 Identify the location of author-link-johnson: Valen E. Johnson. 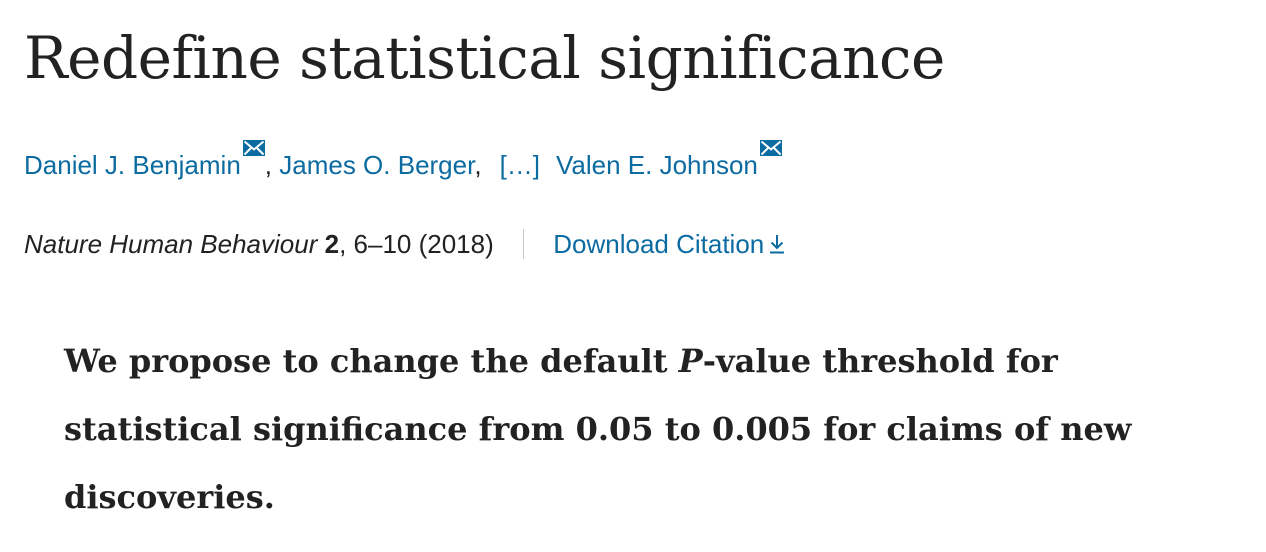
(657, 165).